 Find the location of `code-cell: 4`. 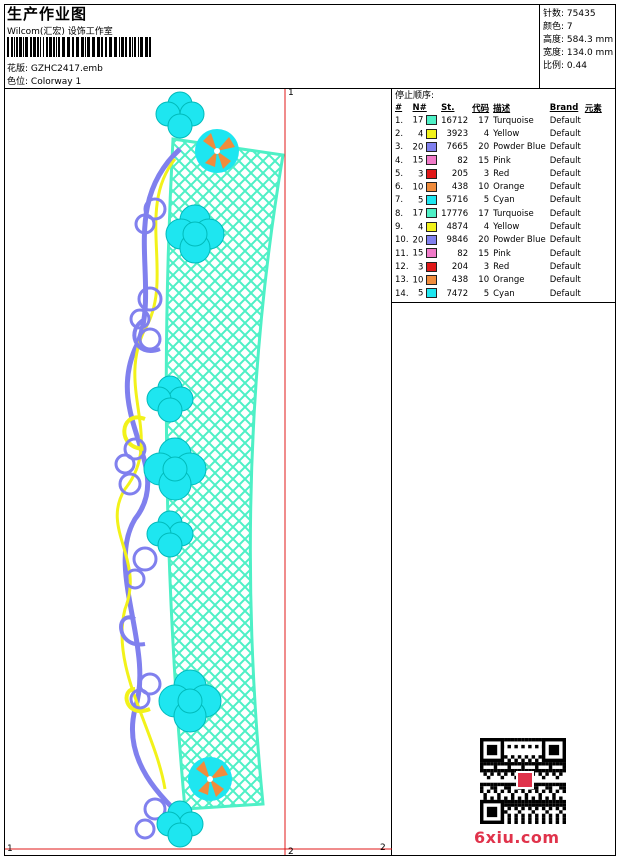

code-cell: 4 is located at coordinates (486, 227).